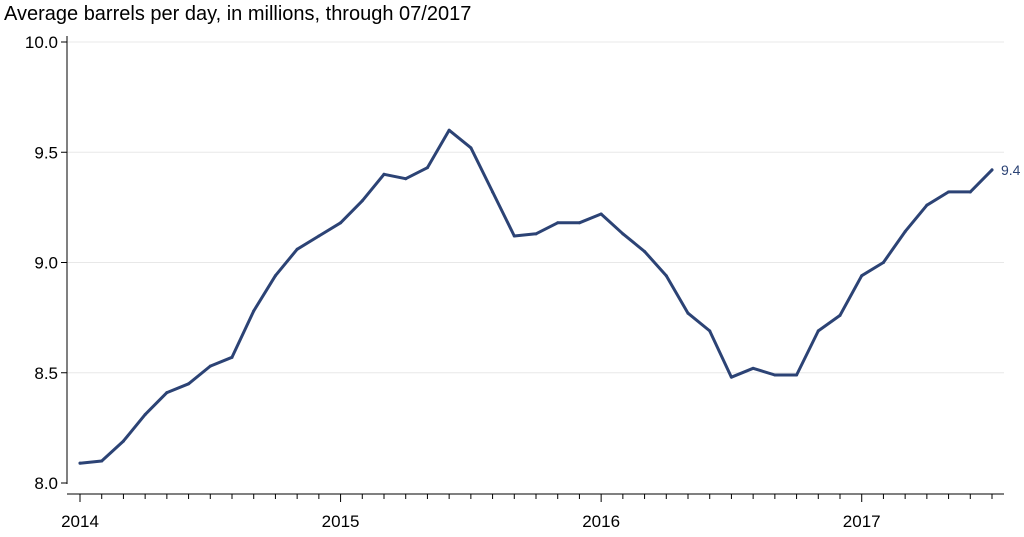 The image size is (1024, 537). I want to click on x-tick-label: 2014, so click(80, 521).